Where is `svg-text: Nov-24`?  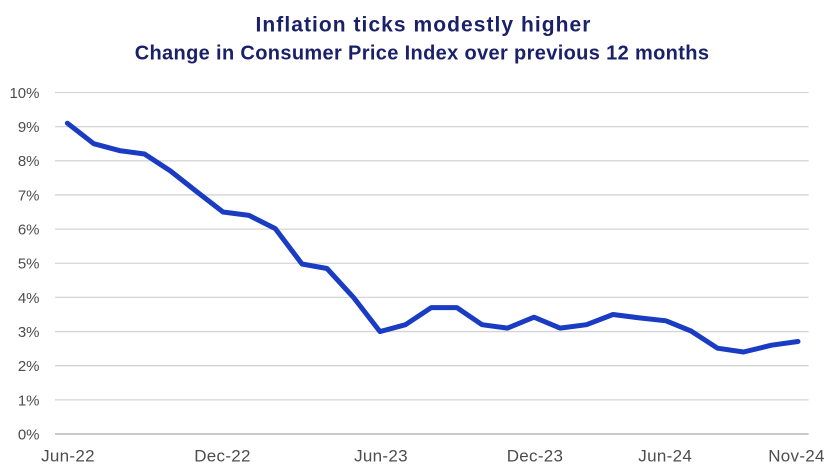 svg-text: Nov-24 is located at coordinates (796, 455).